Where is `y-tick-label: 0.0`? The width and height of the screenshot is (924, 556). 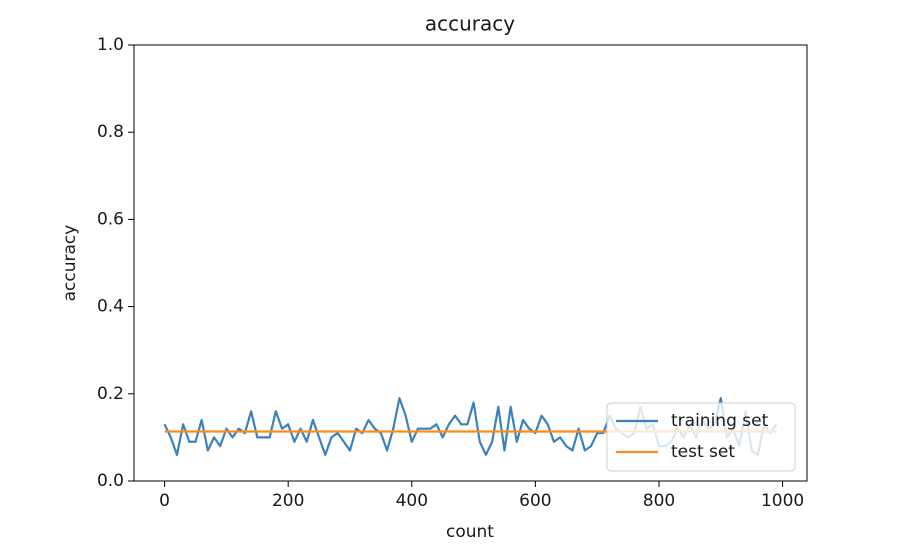
y-tick-label: 0.0 is located at coordinates (110, 481).